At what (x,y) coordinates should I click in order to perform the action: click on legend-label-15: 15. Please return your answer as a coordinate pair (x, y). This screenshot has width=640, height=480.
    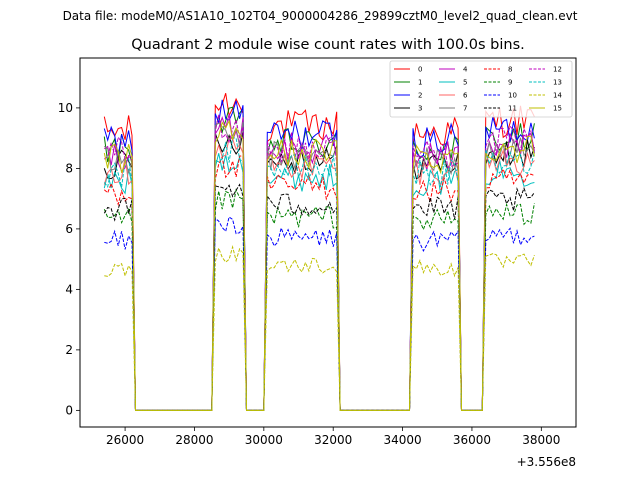
    Looking at the image, I should click on (557, 109).